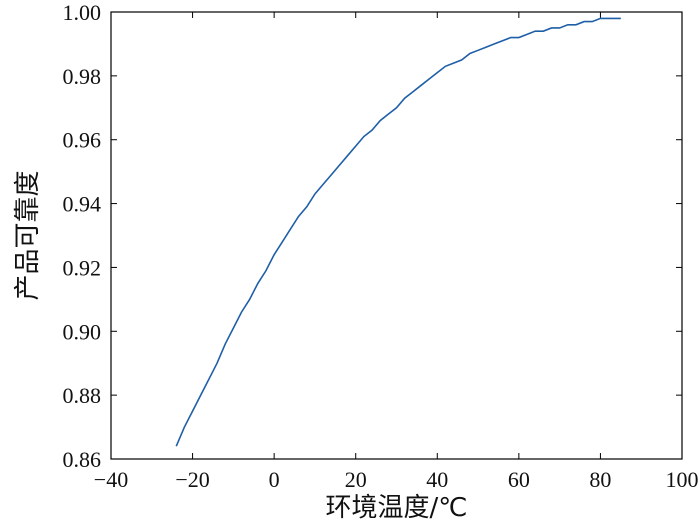 The height and width of the screenshot is (528, 700). What do you see at coordinates (82, 267) in the screenshot?
I see `y-tick-label: 0.92` at bounding box center [82, 267].